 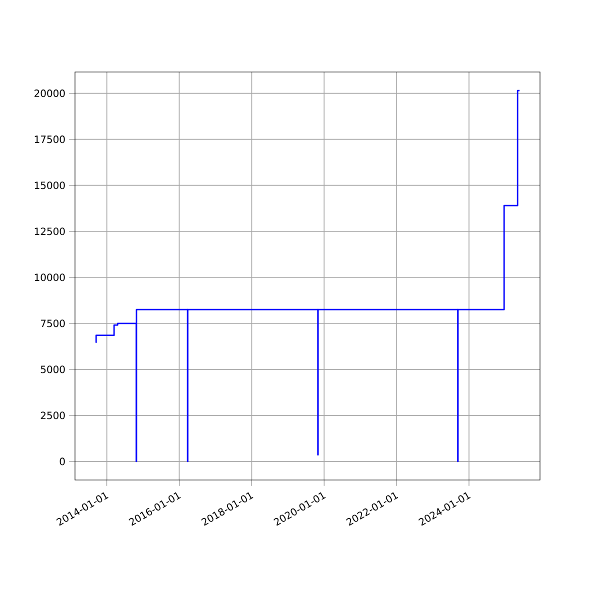 I want to click on y-tick-label: 20000, so click(x=49, y=94).